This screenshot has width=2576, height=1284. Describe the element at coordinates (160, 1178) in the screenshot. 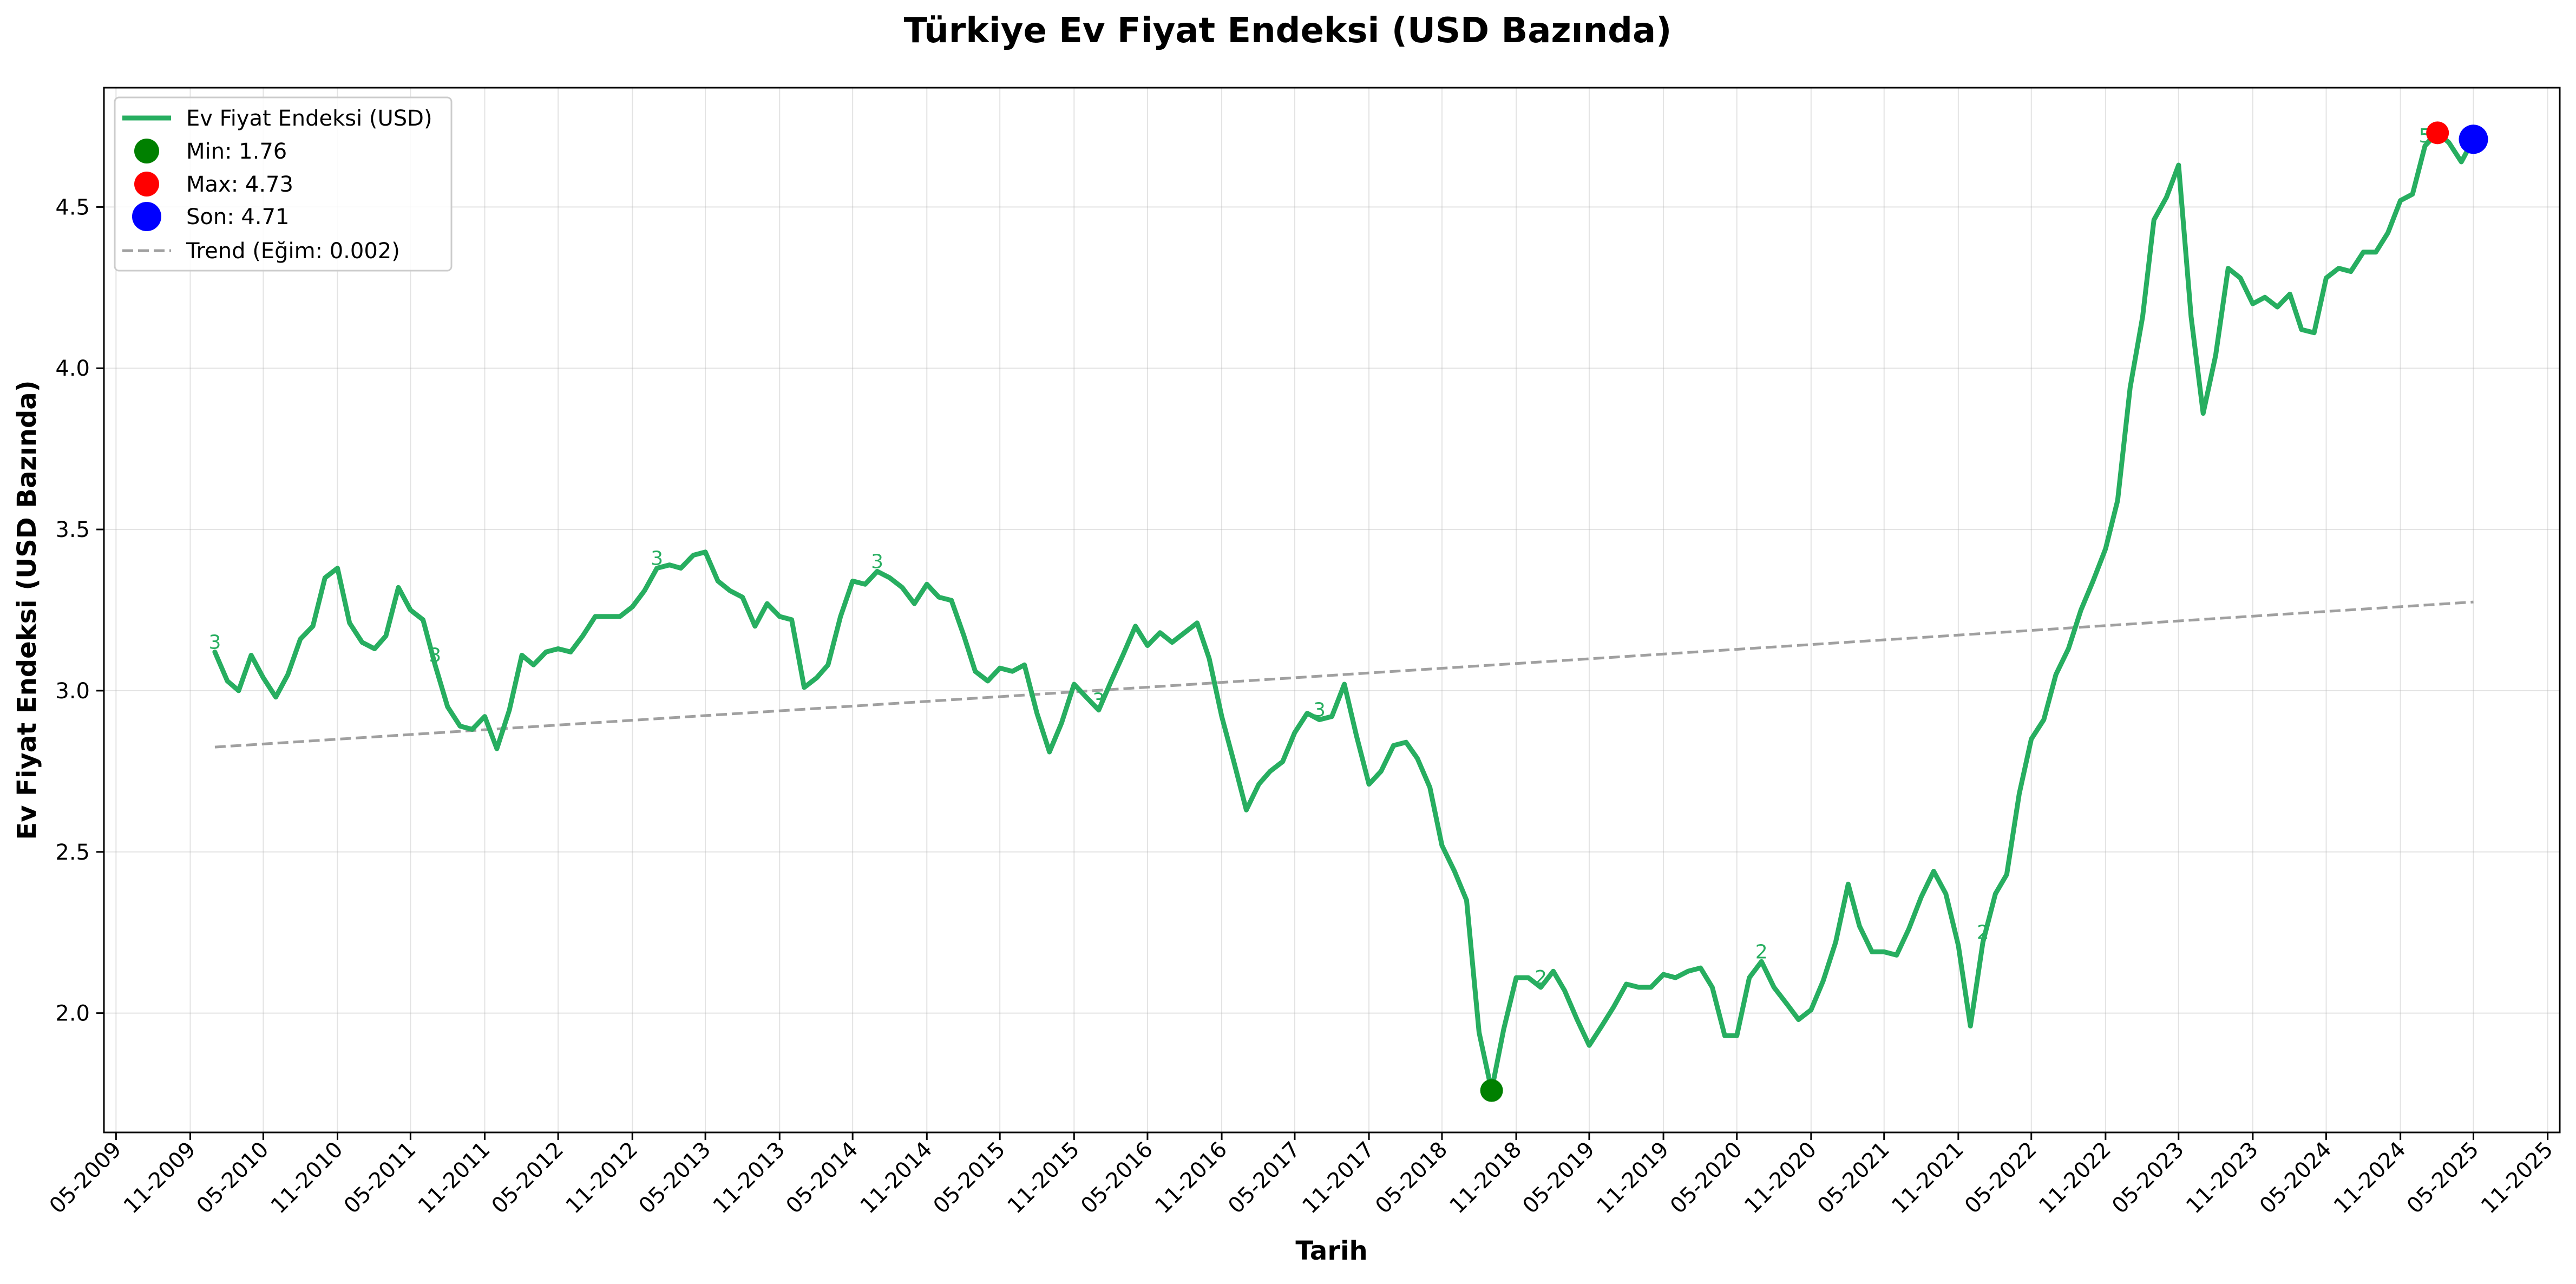

I see `x-tick-label: 11-2009` at that location.